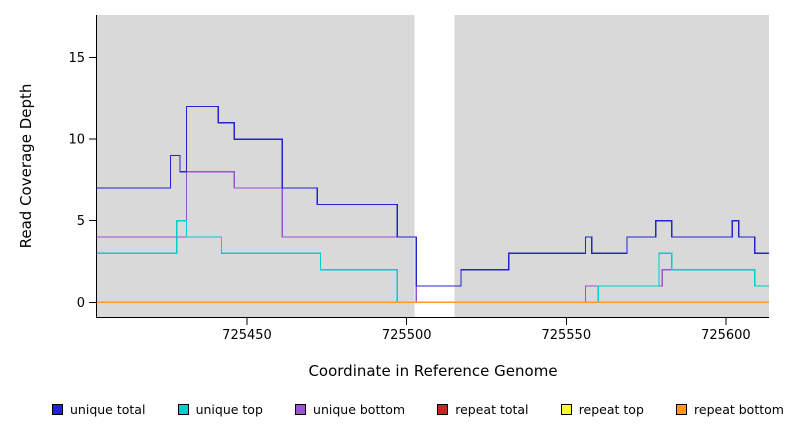  I want to click on x-tick-label: 725500, so click(407, 335).